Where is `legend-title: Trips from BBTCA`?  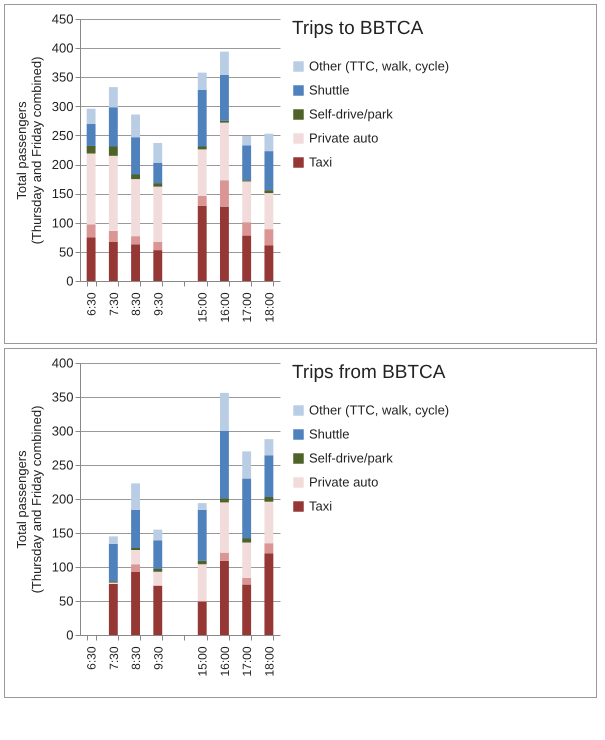 legend-title: Trips from BBTCA is located at coordinates (369, 372).